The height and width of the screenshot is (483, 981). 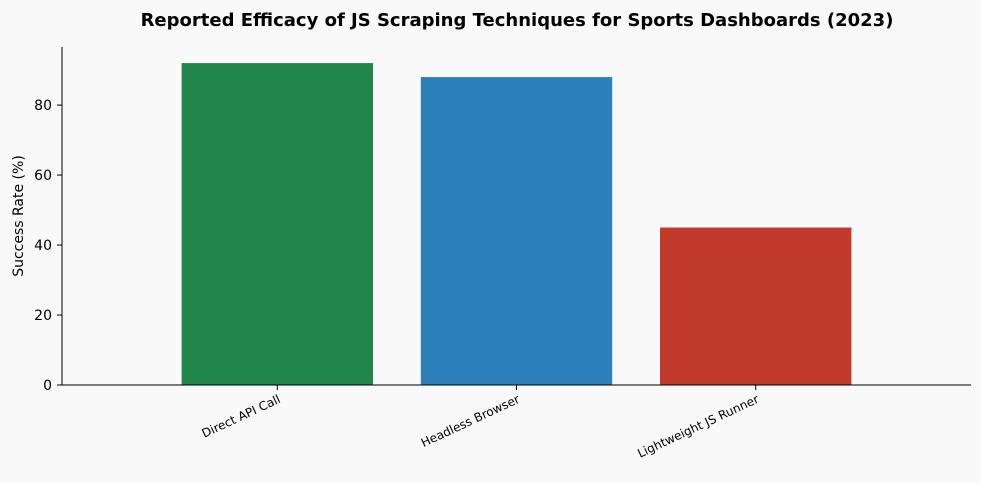 I want to click on y-axis-label: Success Rate (%), so click(x=19, y=216).